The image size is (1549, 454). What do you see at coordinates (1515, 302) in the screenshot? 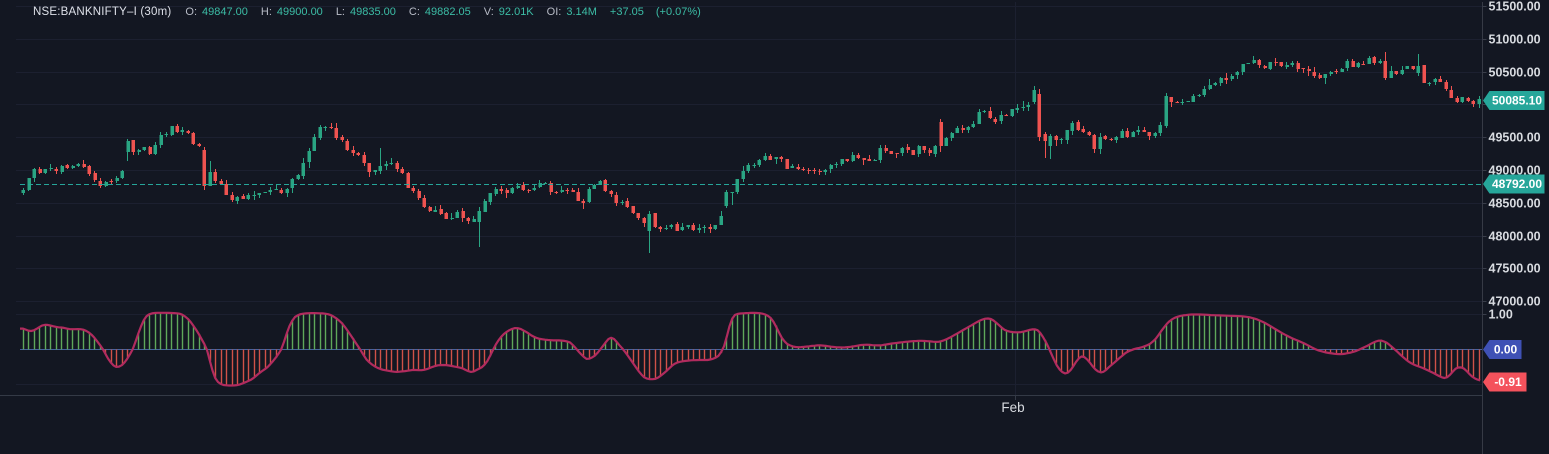
I see `svg-text: 47000.00` at bounding box center [1515, 302].